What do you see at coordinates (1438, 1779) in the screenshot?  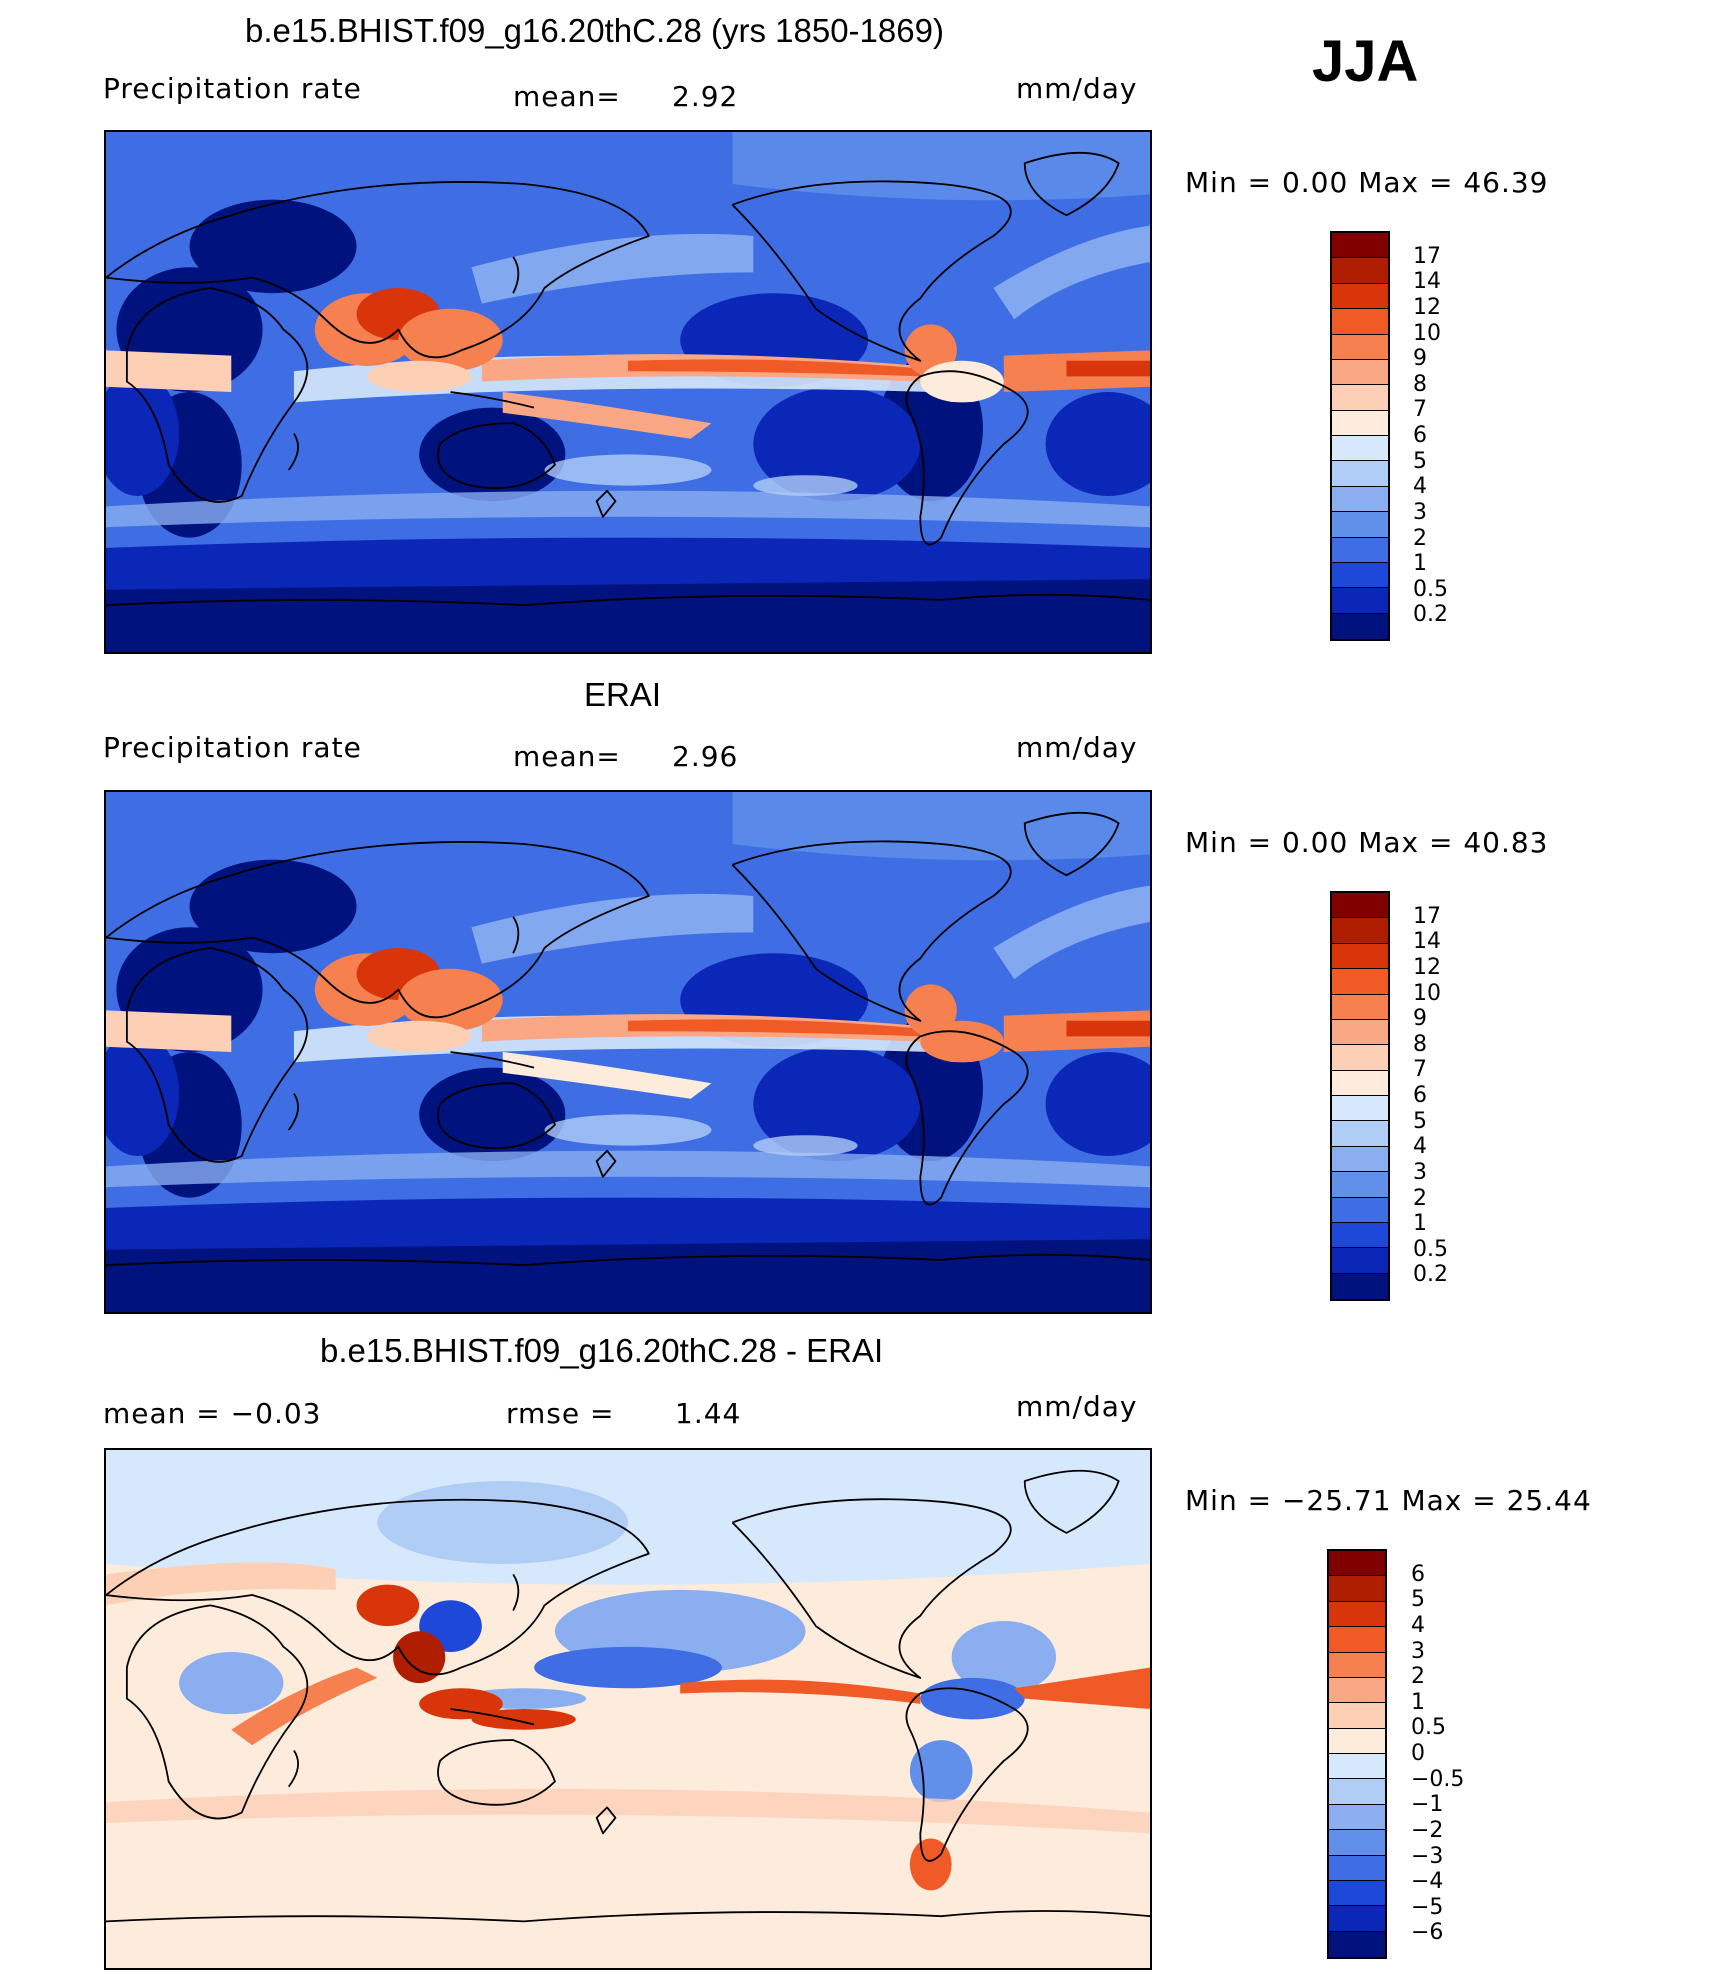 I see `colorbar-tick-label: −0.5` at bounding box center [1438, 1779].